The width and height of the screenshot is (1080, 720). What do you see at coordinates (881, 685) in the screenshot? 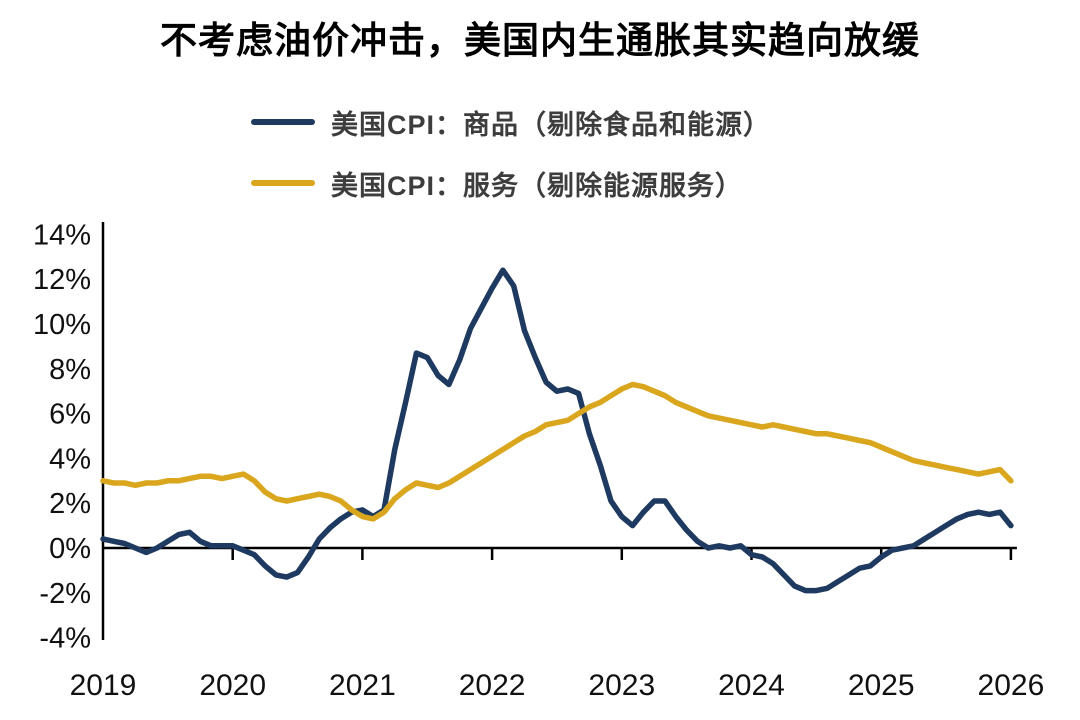
I see `x-tick-label-2025: 2025` at bounding box center [881, 685].